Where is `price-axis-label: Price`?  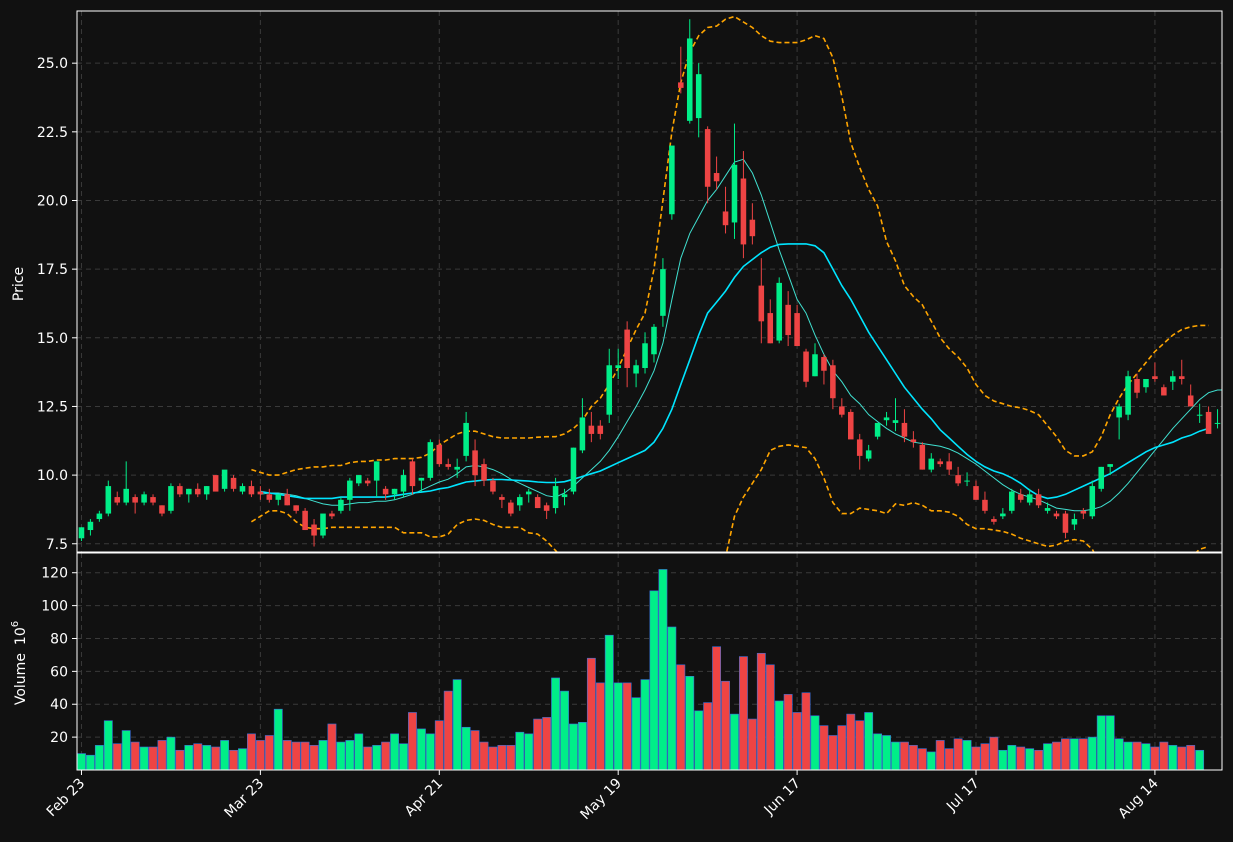 price-axis-label: Price is located at coordinates (19, 284).